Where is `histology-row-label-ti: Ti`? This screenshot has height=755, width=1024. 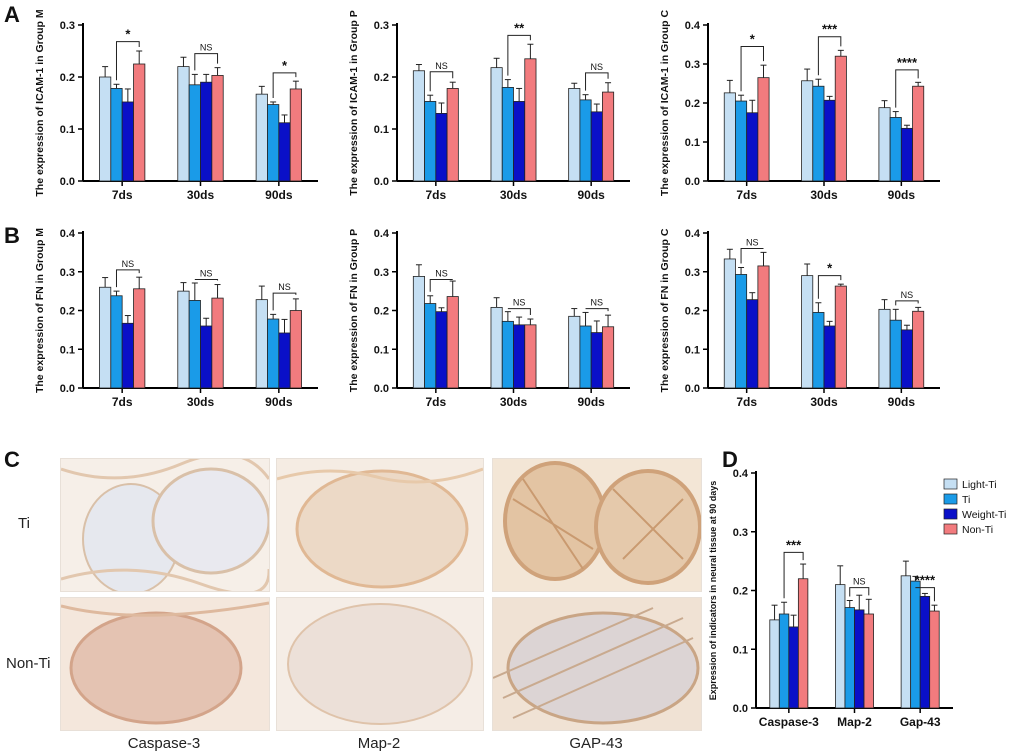 histology-row-label-ti: Ti is located at coordinates (24, 523).